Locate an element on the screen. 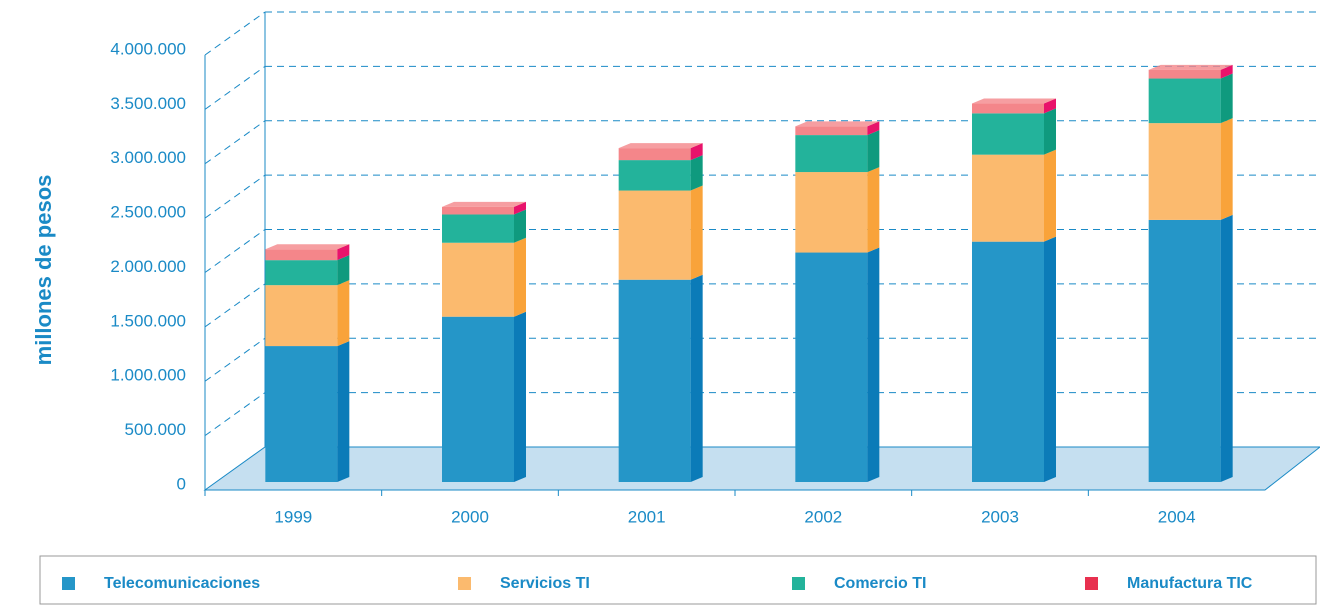 This screenshot has width=1320, height=609. y-tick-label: 4.000.000 is located at coordinates (148, 48).